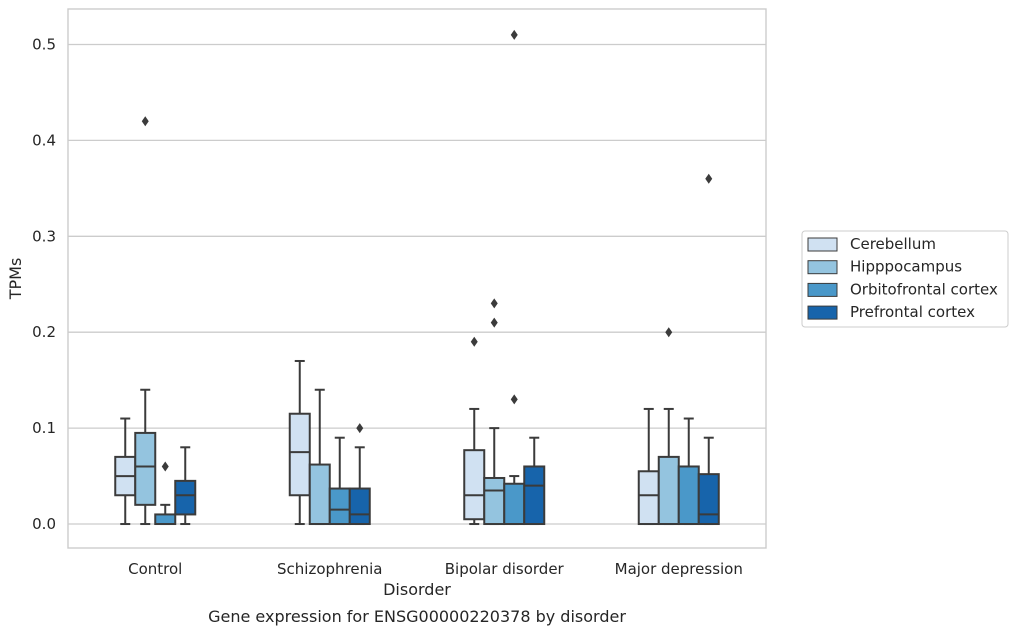  I want to click on legend-frame, so click(905, 279).